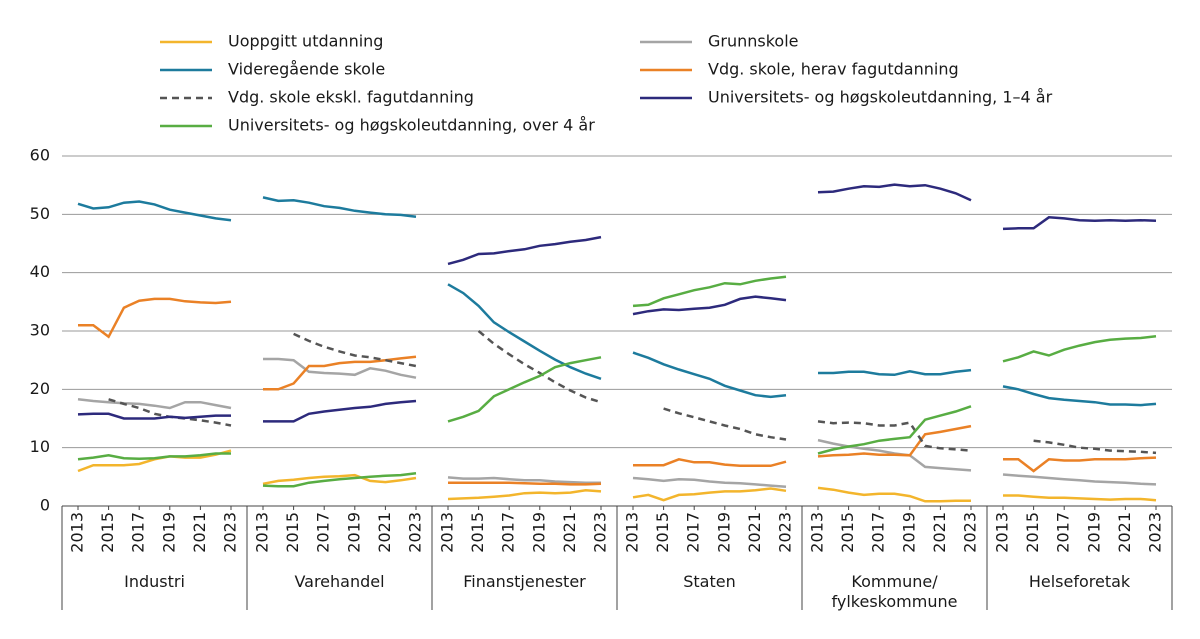 The image size is (1200, 639). What do you see at coordinates (45, 505) in the screenshot?
I see `y-tick-label: 0` at bounding box center [45, 505].